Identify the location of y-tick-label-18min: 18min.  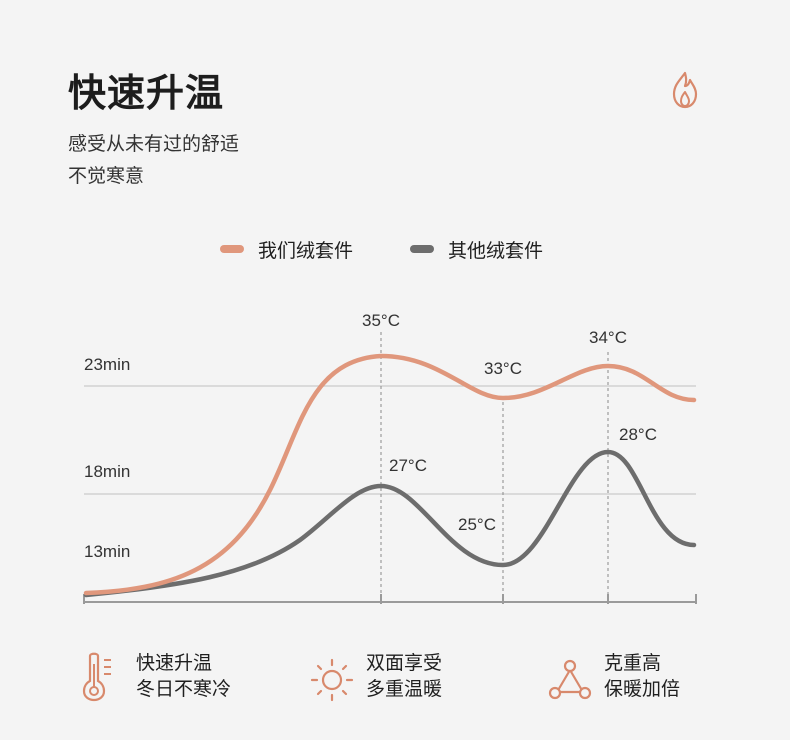
(107, 471).